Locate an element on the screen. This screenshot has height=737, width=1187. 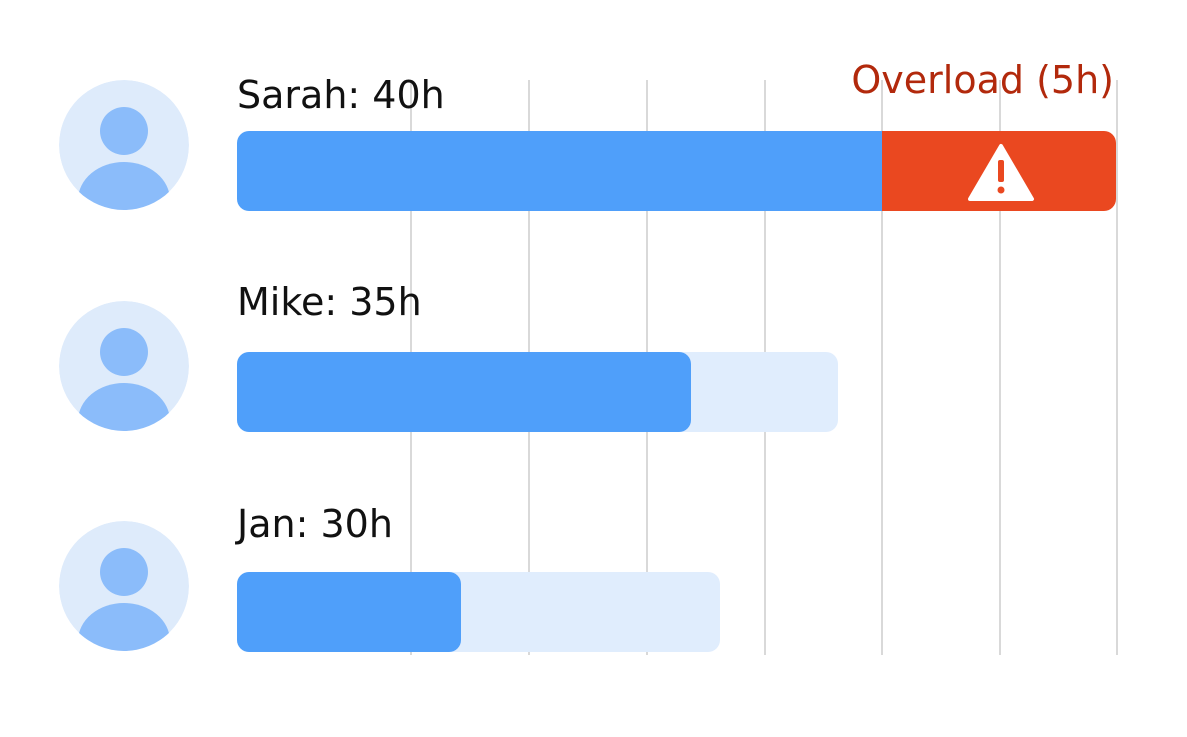
row-label: Sarah: 40h is located at coordinates (341, 95).